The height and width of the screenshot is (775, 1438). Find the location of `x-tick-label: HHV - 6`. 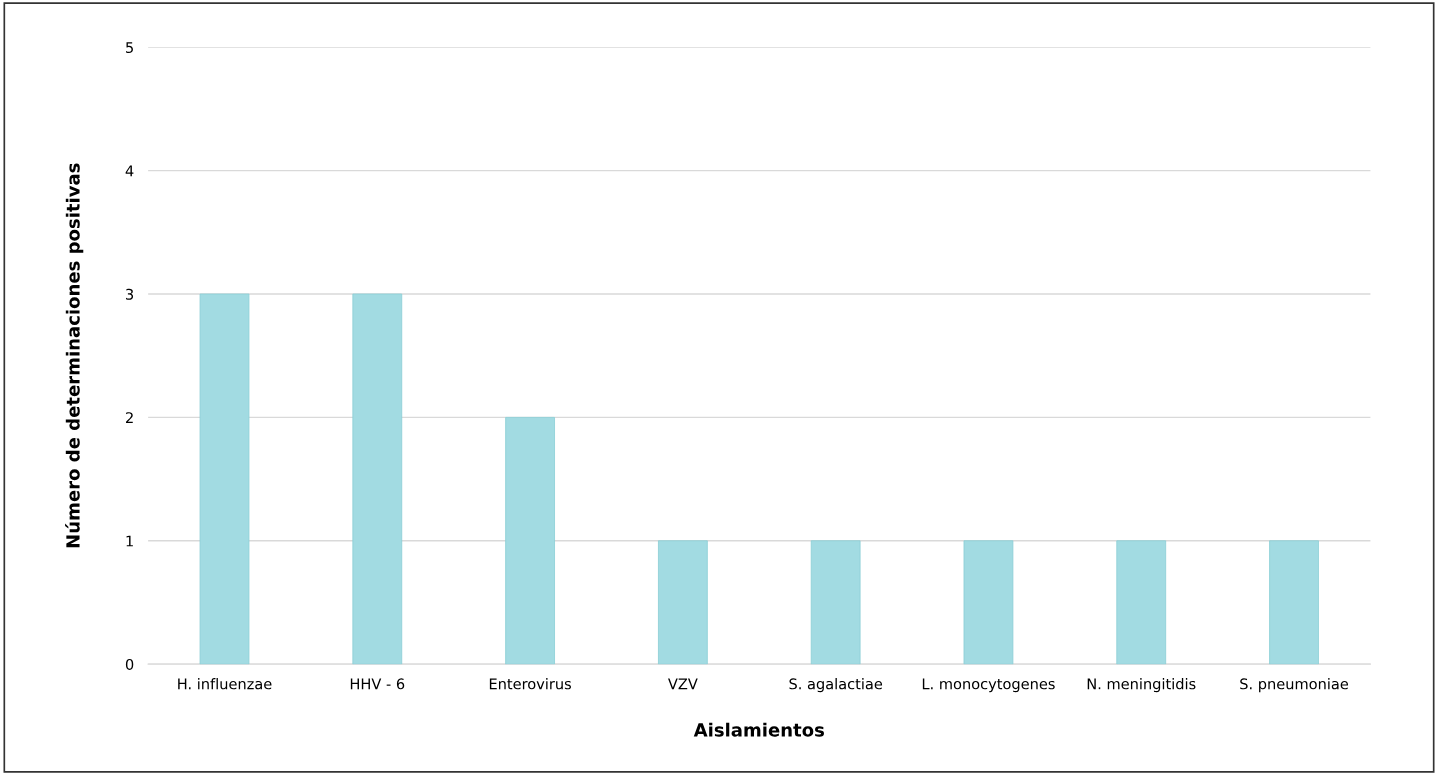

x-tick-label: HHV - 6 is located at coordinates (377, 684).